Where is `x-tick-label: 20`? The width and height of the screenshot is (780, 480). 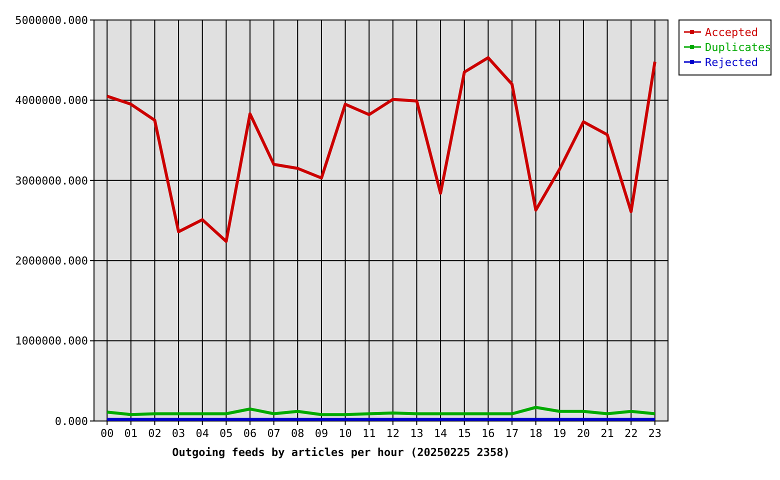 x-tick-label: 20 is located at coordinates (583, 433).